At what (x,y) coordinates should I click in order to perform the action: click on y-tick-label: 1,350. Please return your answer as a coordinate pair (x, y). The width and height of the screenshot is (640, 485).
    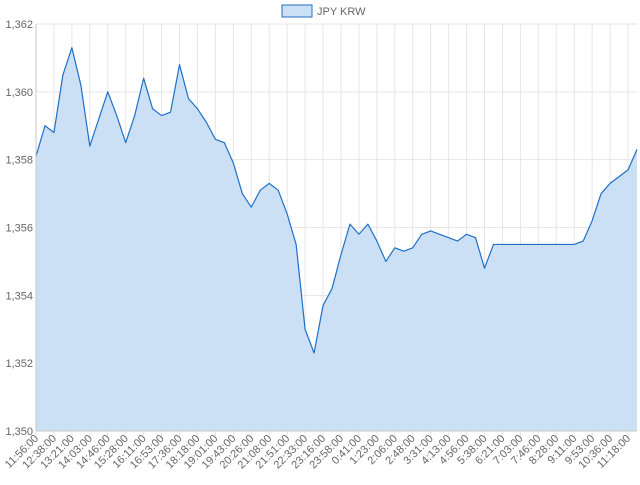
    Looking at the image, I should click on (19, 432).